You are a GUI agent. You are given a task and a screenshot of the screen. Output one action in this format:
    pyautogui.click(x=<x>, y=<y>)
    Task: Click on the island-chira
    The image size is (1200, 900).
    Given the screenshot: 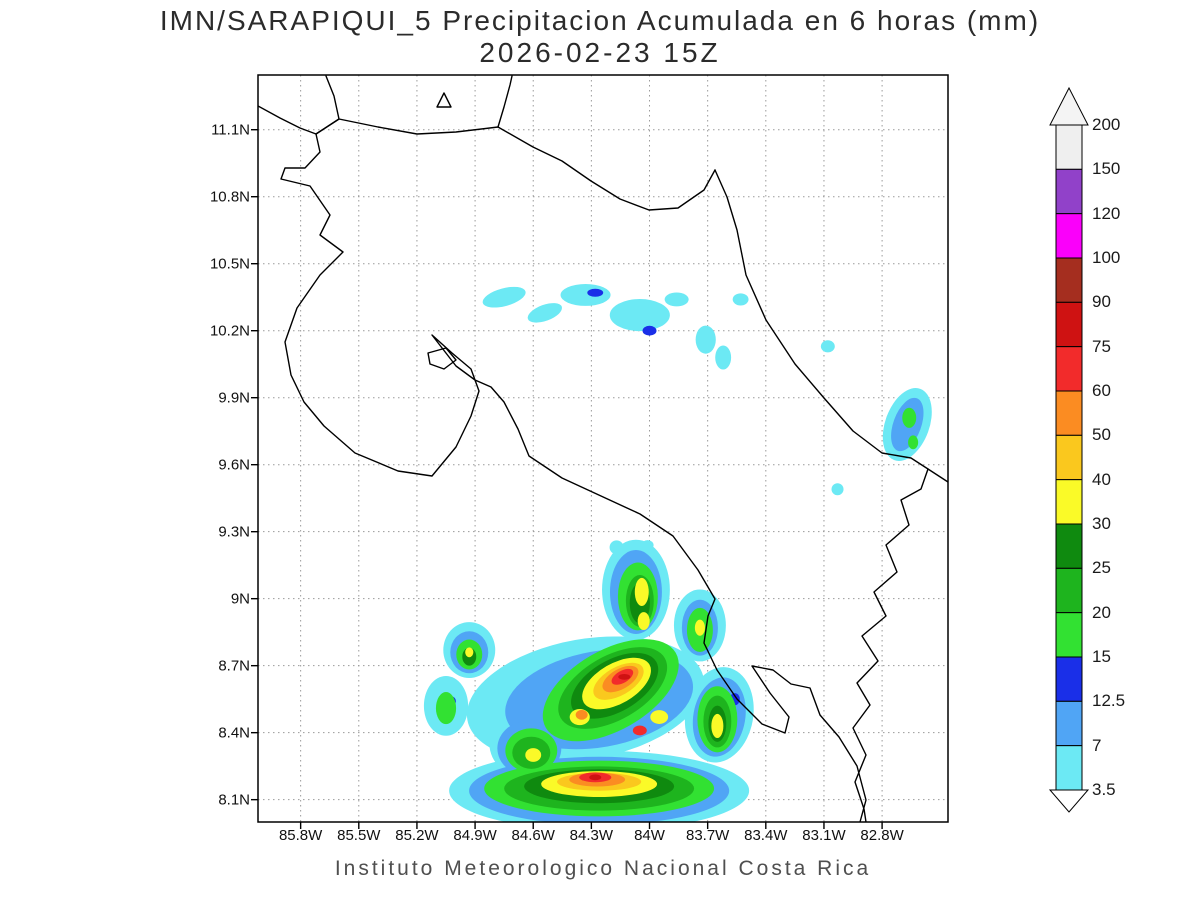 What is the action you would take?
    pyautogui.click(x=442, y=358)
    